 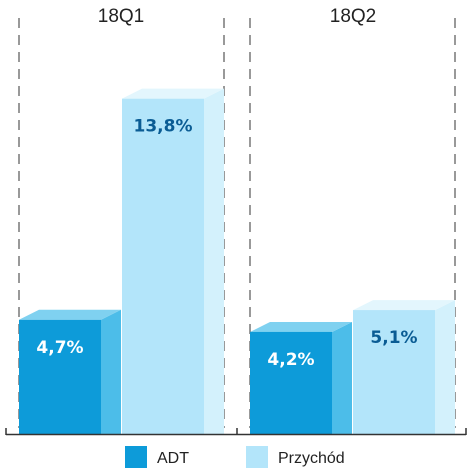 What do you see at coordinates (60, 376) in the screenshot?
I see `bar-adt-18q1` at bounding box center [60, 376].